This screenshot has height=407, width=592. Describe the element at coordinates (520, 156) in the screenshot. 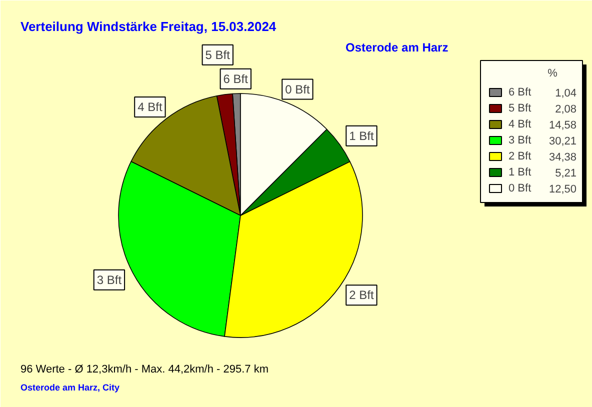

I see `legend-label: 2 Bft` at that location.